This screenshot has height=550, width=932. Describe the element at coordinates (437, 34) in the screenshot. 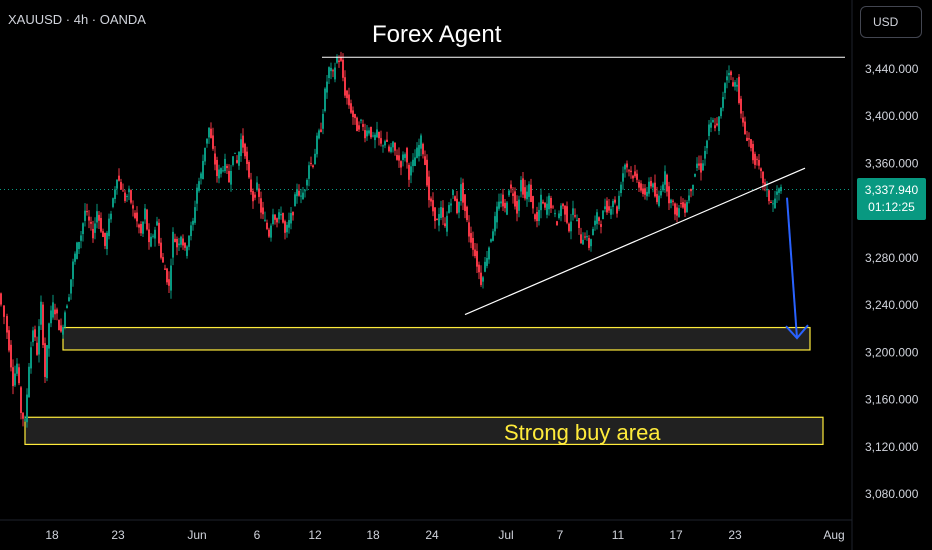

I see `annotation-title: Forex Agent` at that location.